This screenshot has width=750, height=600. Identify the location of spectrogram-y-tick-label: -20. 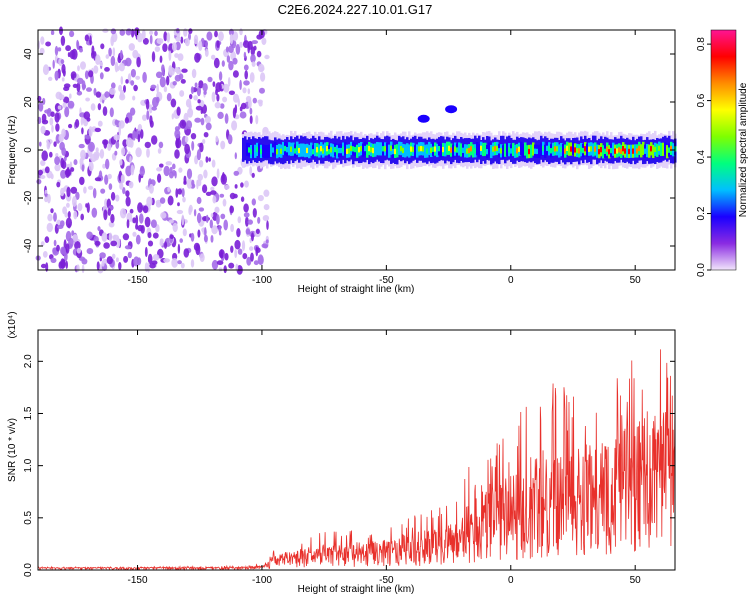
(28, 197).